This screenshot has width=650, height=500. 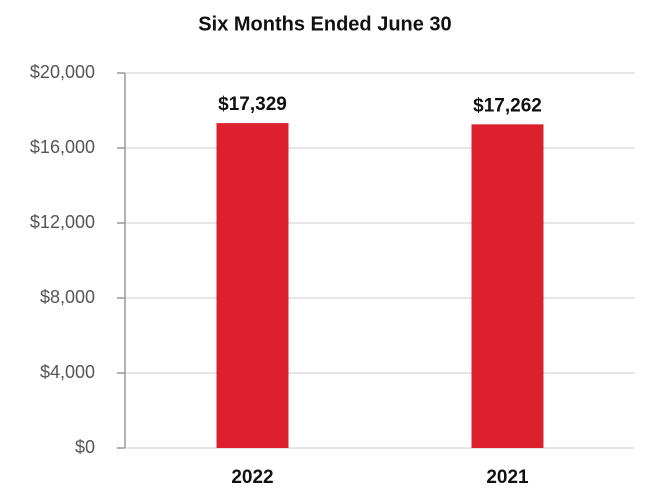 I want to click on y-tick-label: $12,000, so click(x=62, y=222).